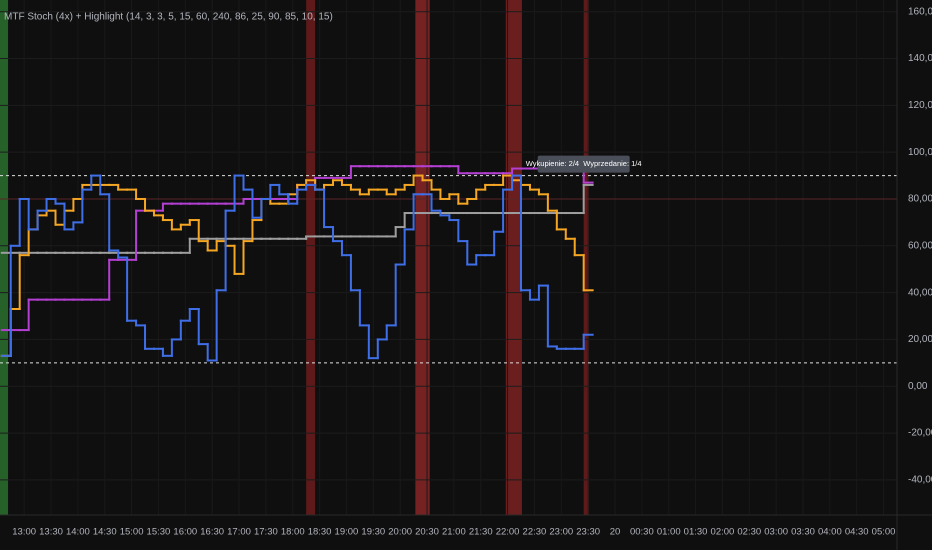 The width and height of the screenshot is (932, 550). Describe the element at coordinates (696, 532) in the screenshot. I see `x-tick-label: 01:30` at that location.